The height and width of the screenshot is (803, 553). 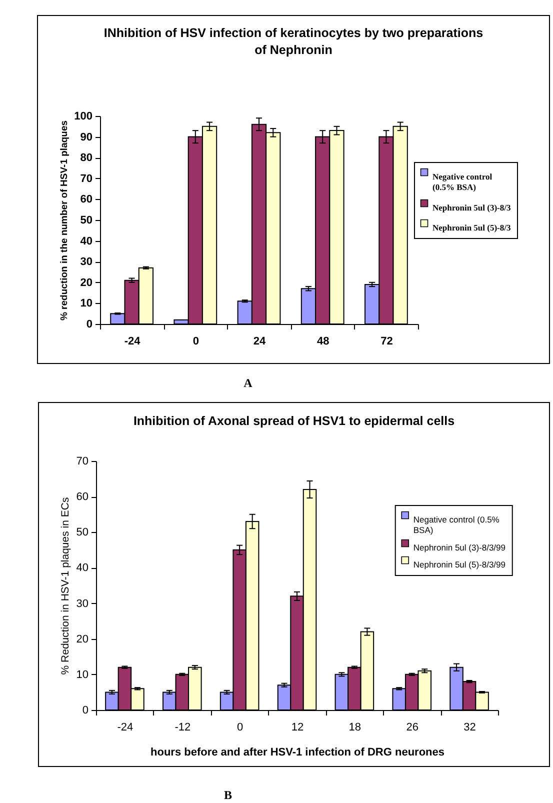 What do you see at coordinates (182, 728) in the screenshot?
I see `x-tick-label: -12` at bounding box center [182, 728].